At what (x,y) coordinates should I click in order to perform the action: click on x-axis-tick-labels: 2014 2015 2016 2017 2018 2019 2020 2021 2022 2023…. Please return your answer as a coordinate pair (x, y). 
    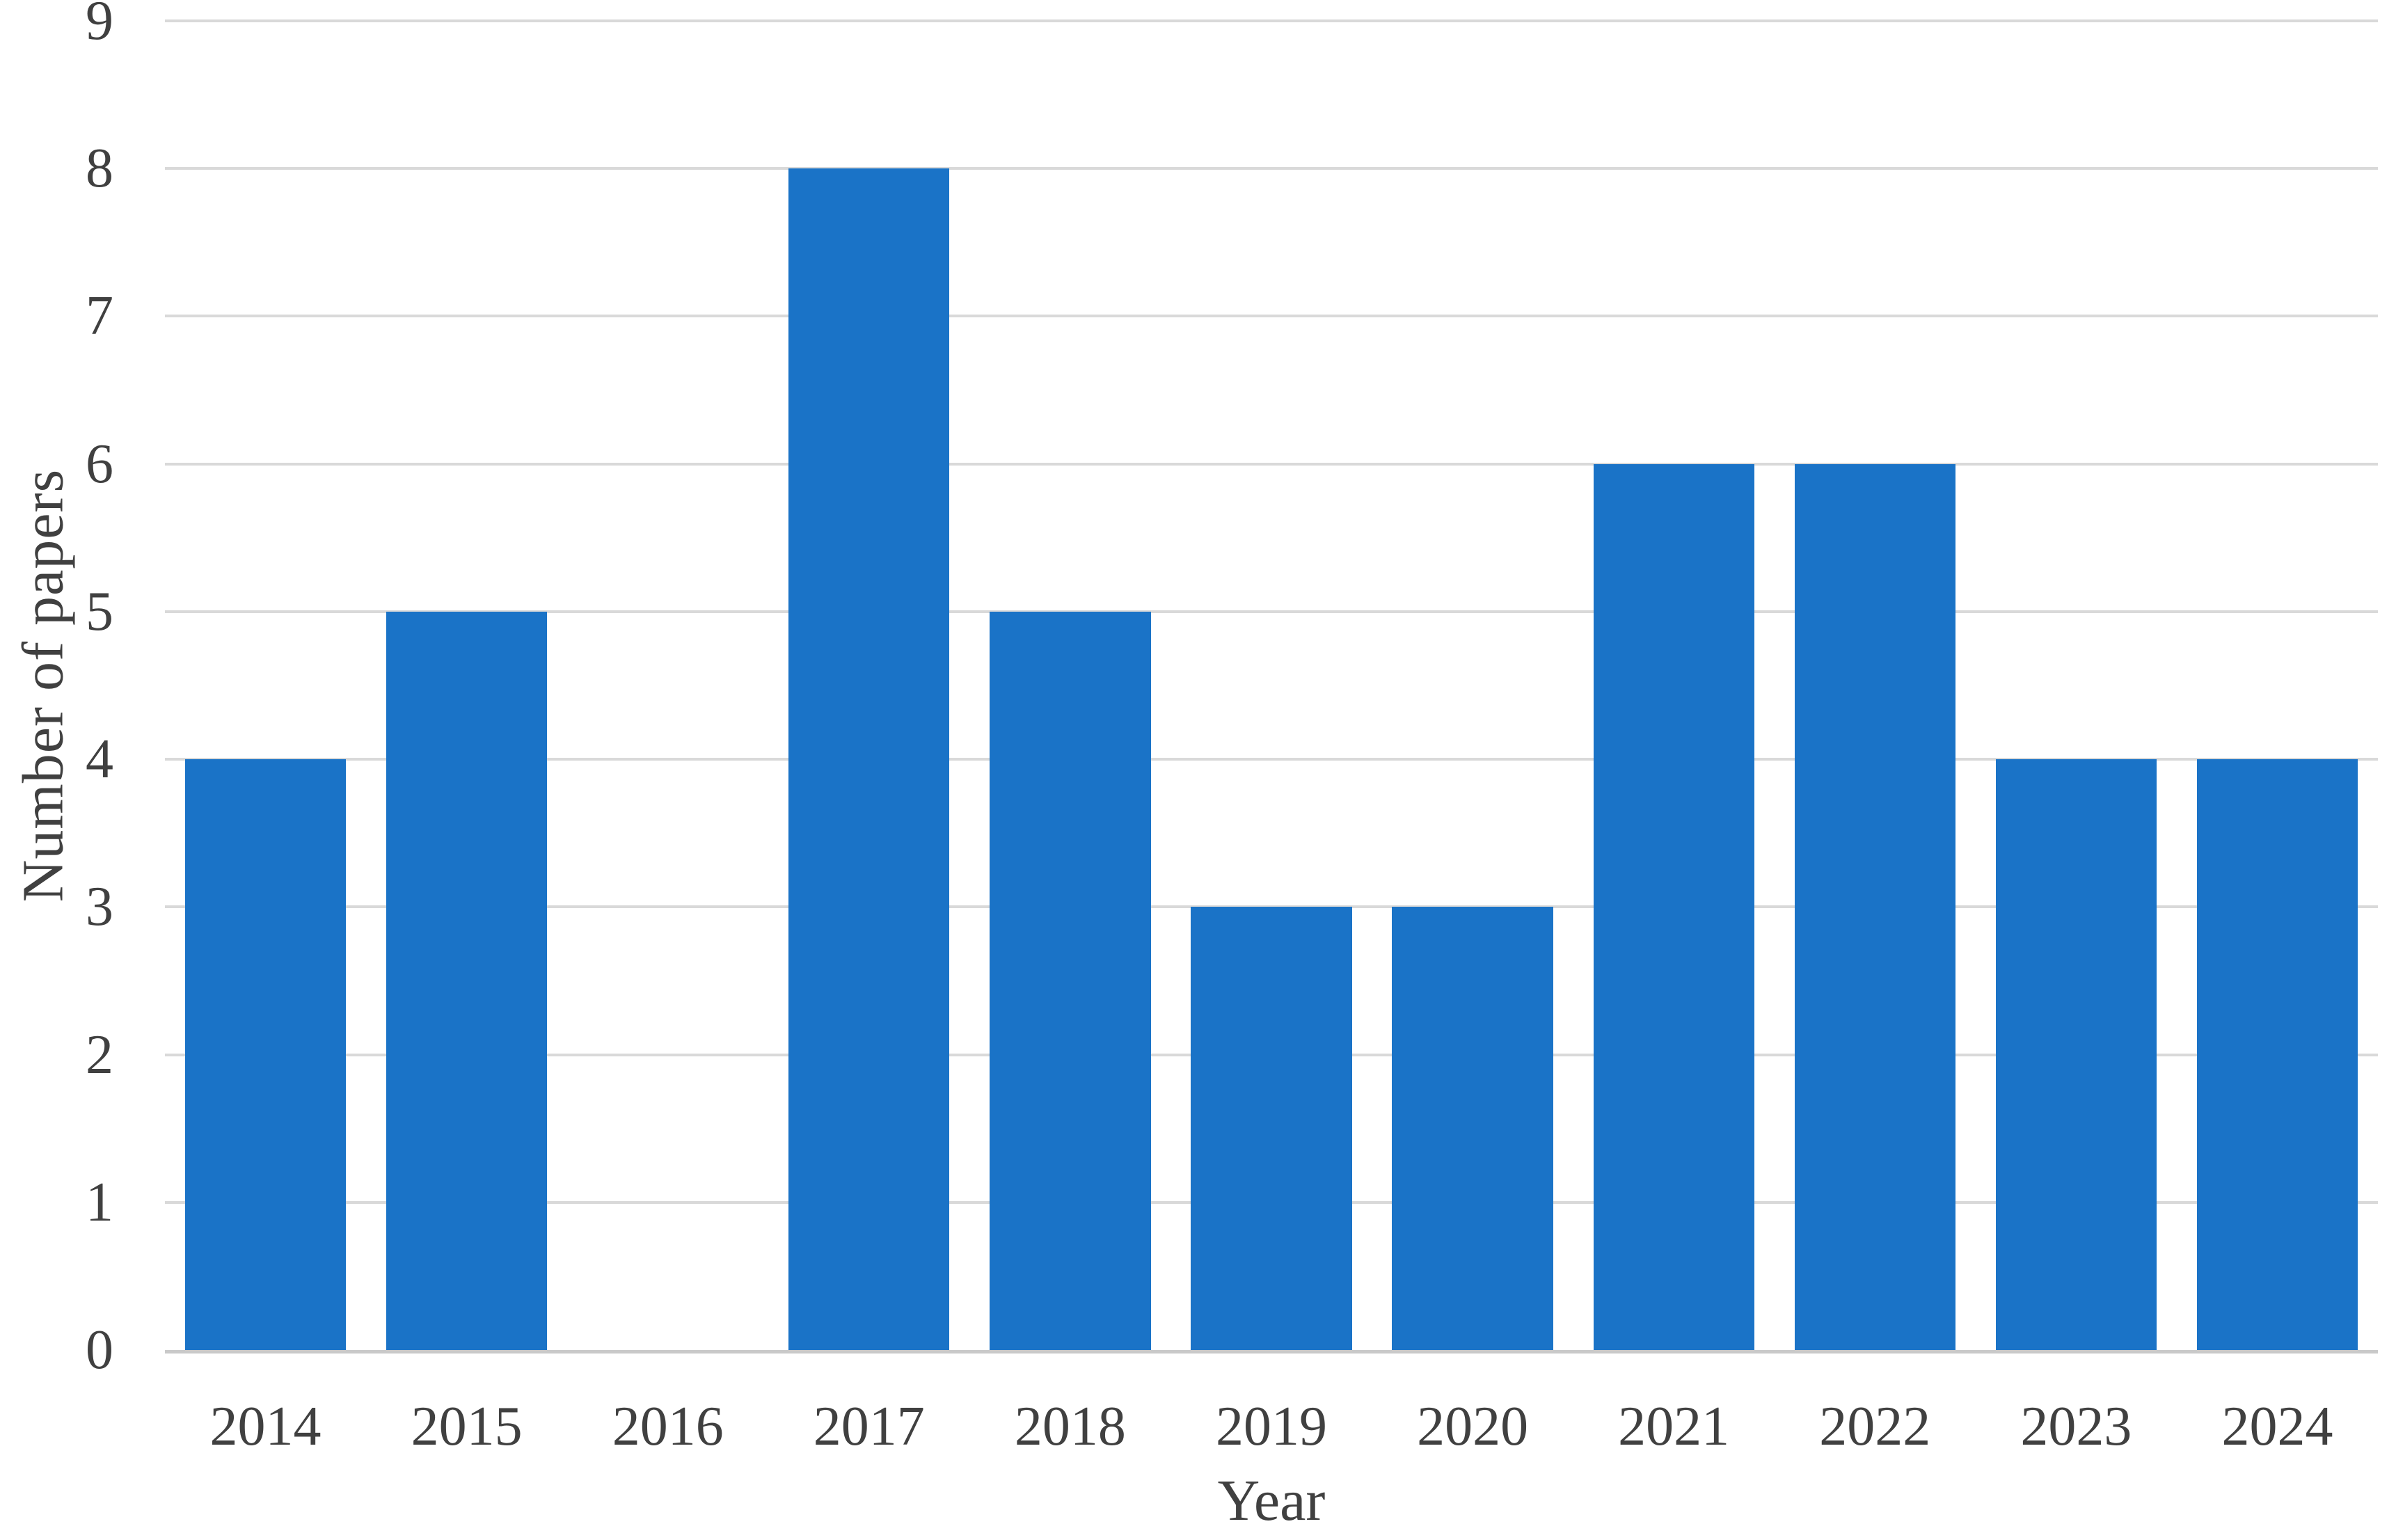
    Looking at the image, I should click on (1271, 1427).